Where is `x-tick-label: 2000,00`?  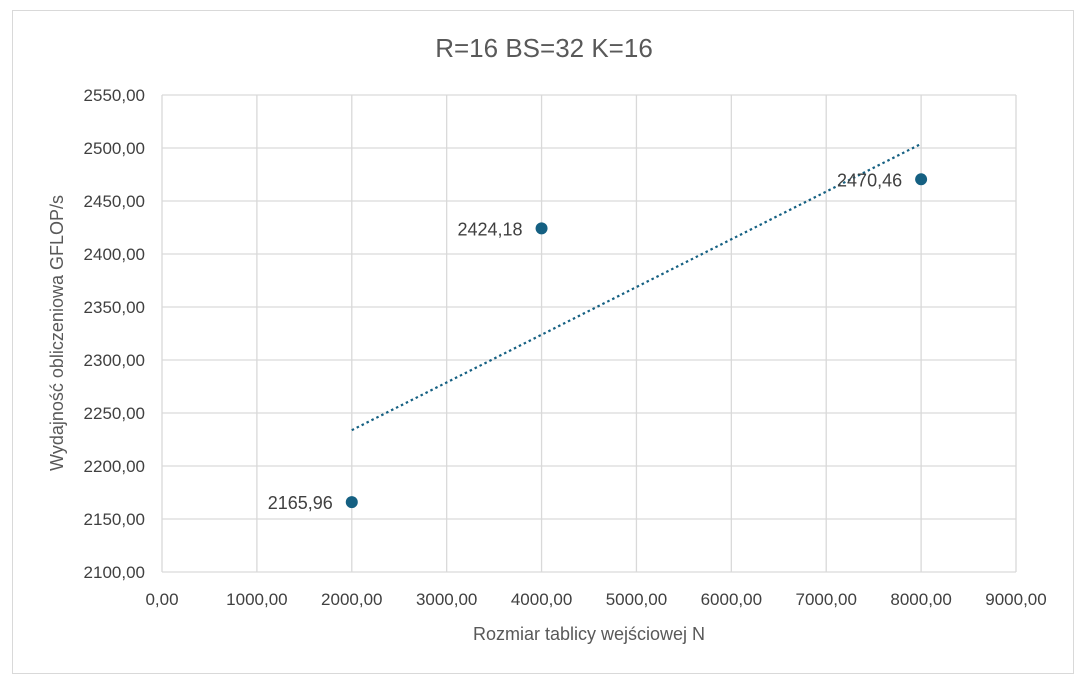
x-tick-label: 2000,00 is located at coordinates (351, 599).